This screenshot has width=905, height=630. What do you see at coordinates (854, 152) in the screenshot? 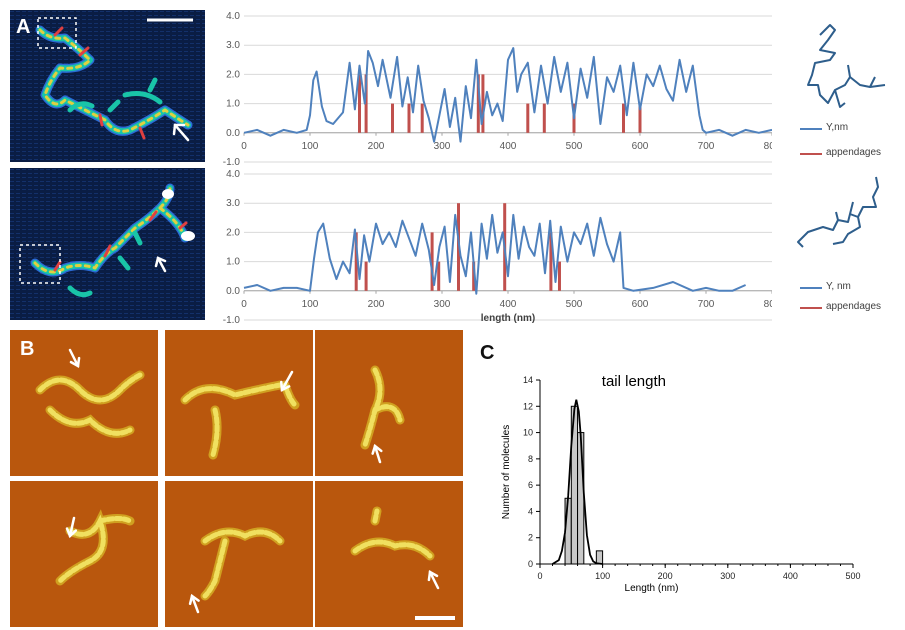
I see `legend-label-appendages: appendages` at bounding box center [854, 152].